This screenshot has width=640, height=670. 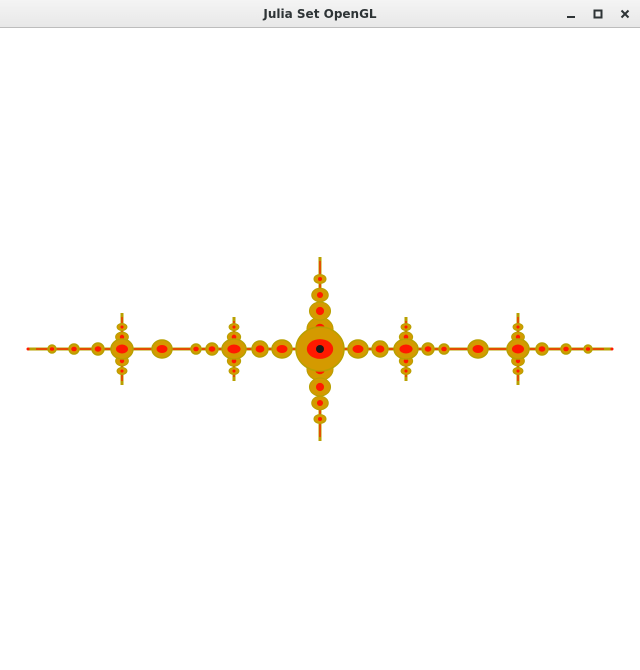 I want to click on minimize-icon, so click(x=571, y=17).